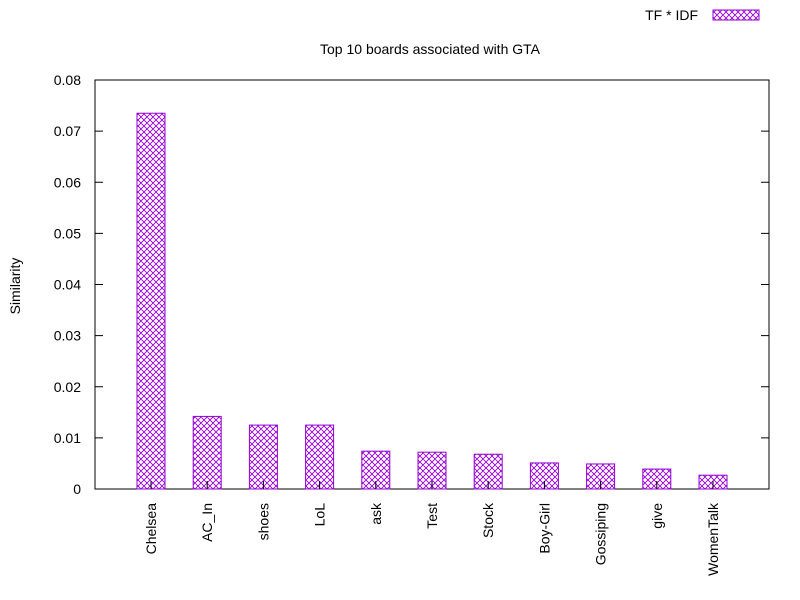 The height and width of the screenshot is (600, 800). What do you see at coordinates (67, 387) in the screenshot?
I see `y-tick-label: 0.02` at bounding box center [67, 387].